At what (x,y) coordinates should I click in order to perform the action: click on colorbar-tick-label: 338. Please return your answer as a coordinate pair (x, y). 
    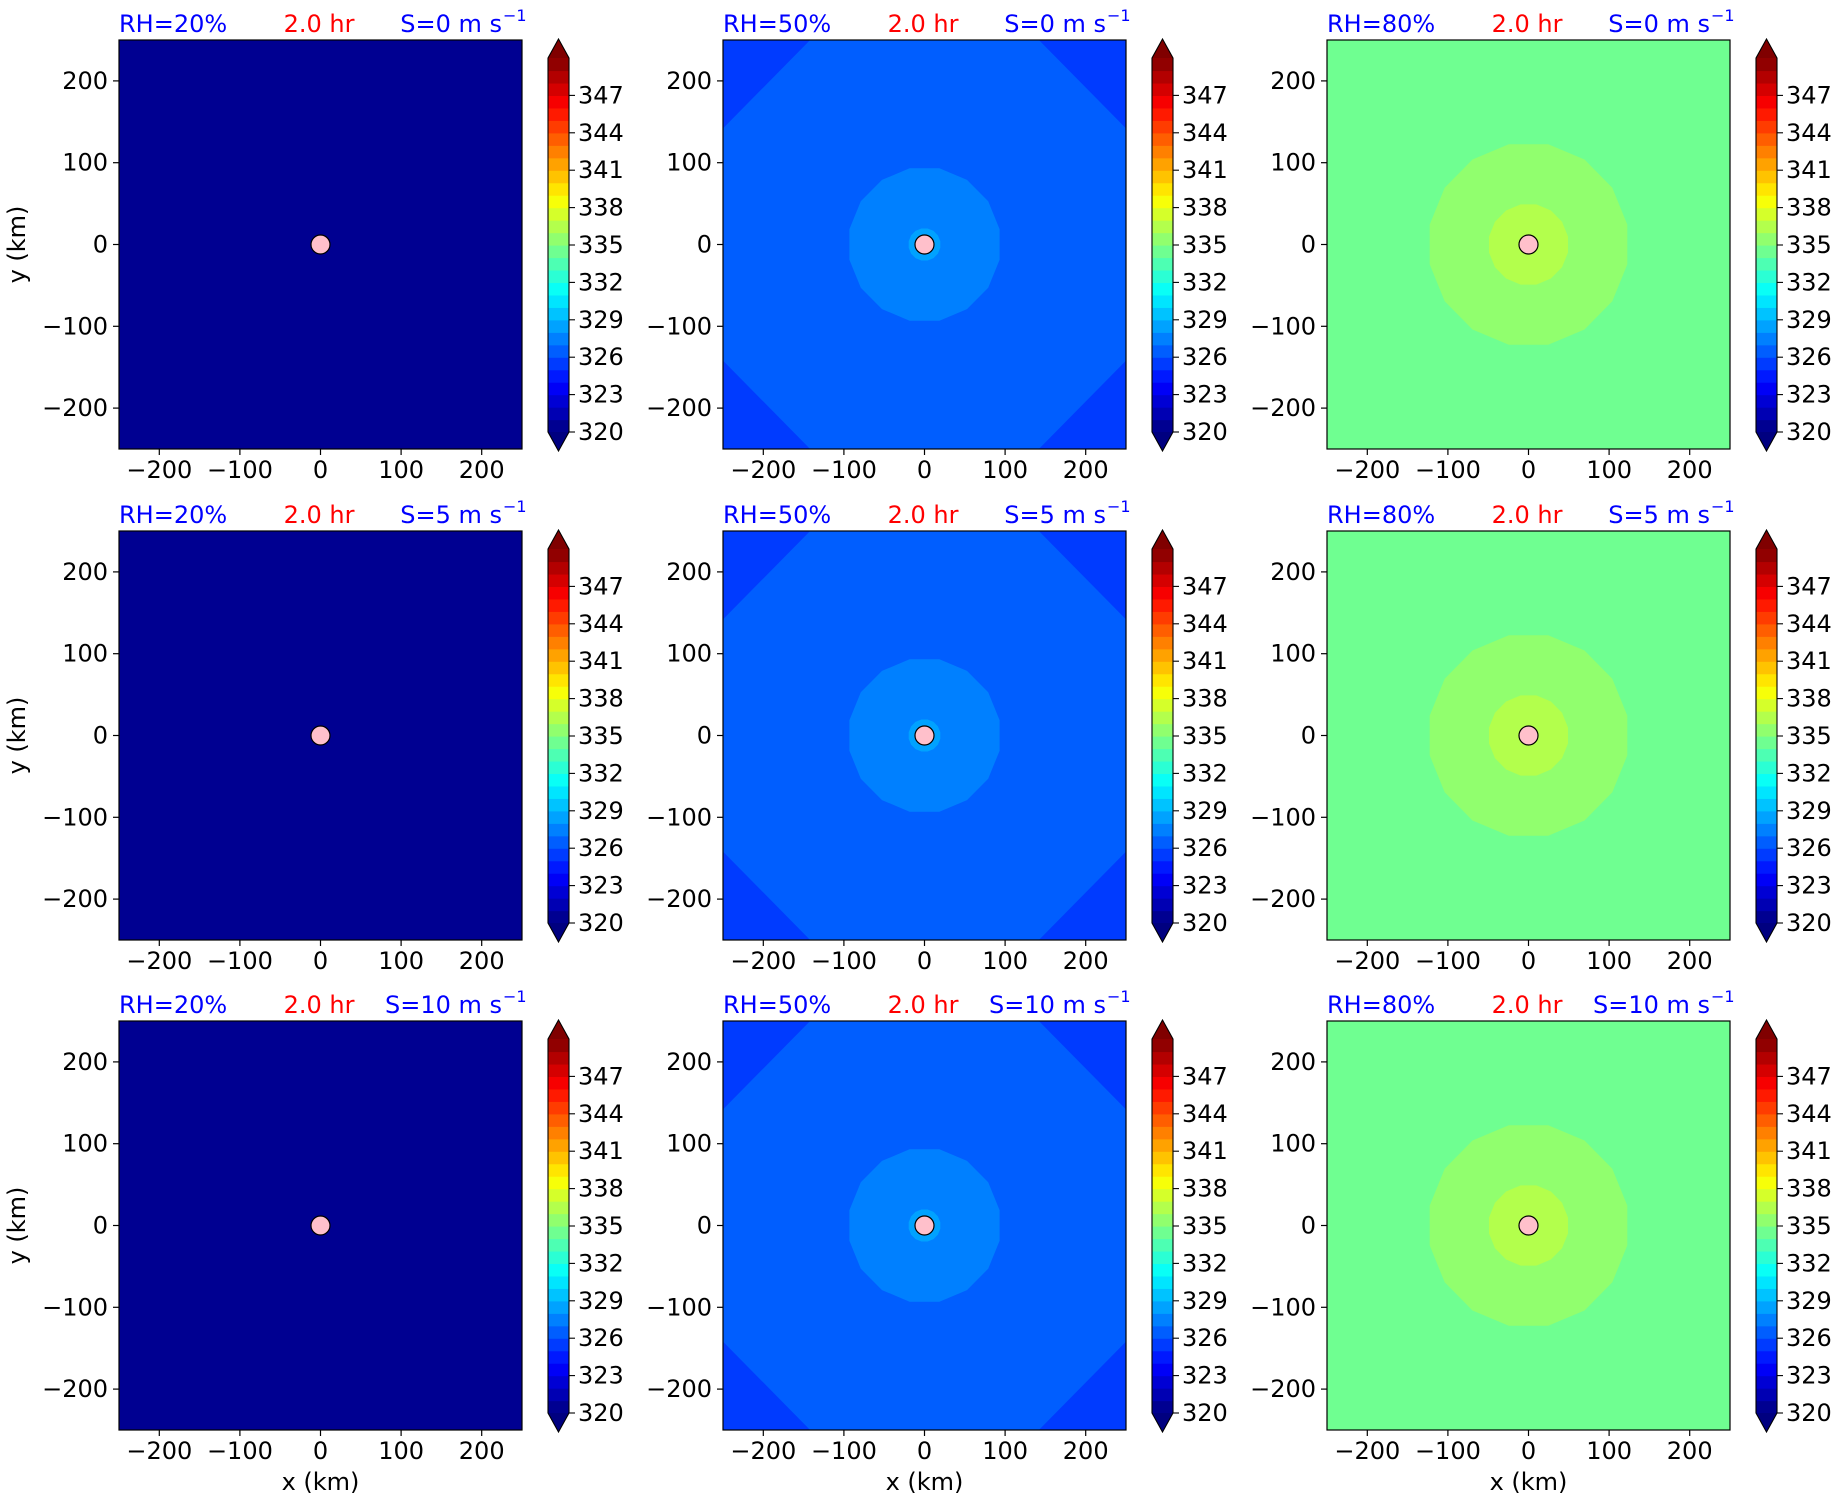
    Looking at the image, I should click on (1205, 208).